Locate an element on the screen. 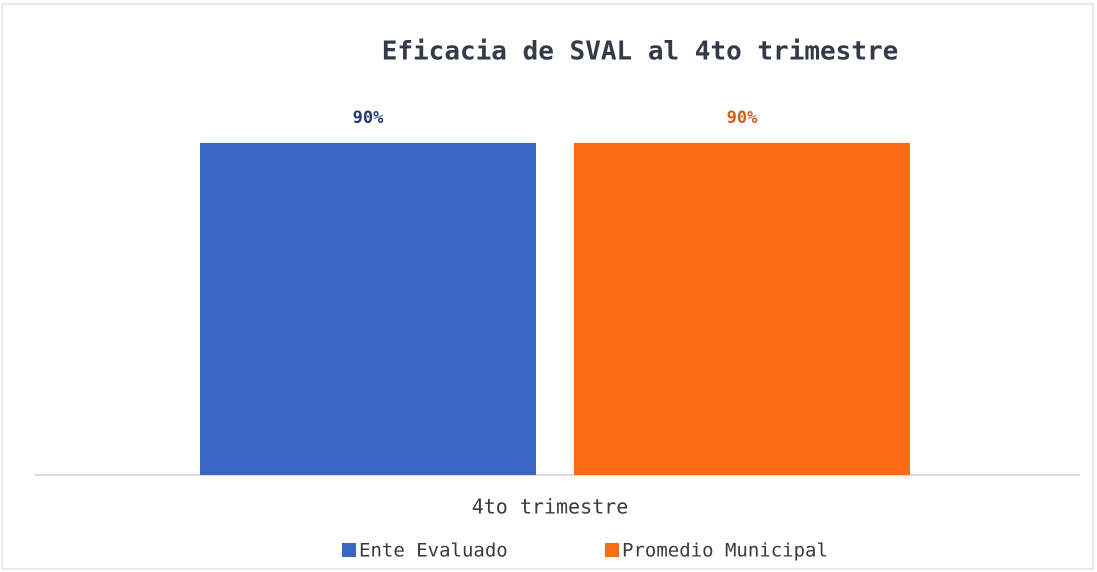 Image resolution: width=1097 pixels, height=572 pixels. chart-title: Eficacia de SVAL al 4to trimestre is located at coordinates (640, 52).